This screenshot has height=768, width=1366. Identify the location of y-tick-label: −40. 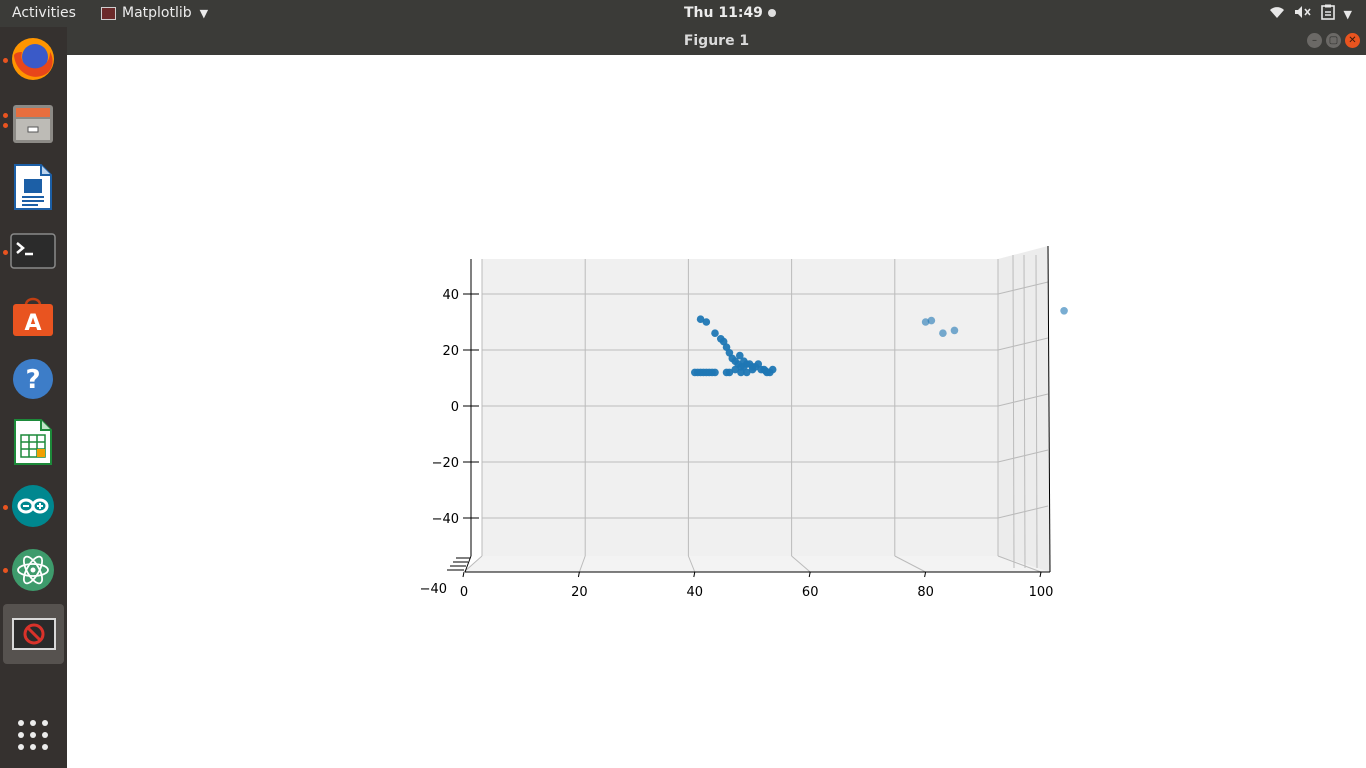
(433, 589).